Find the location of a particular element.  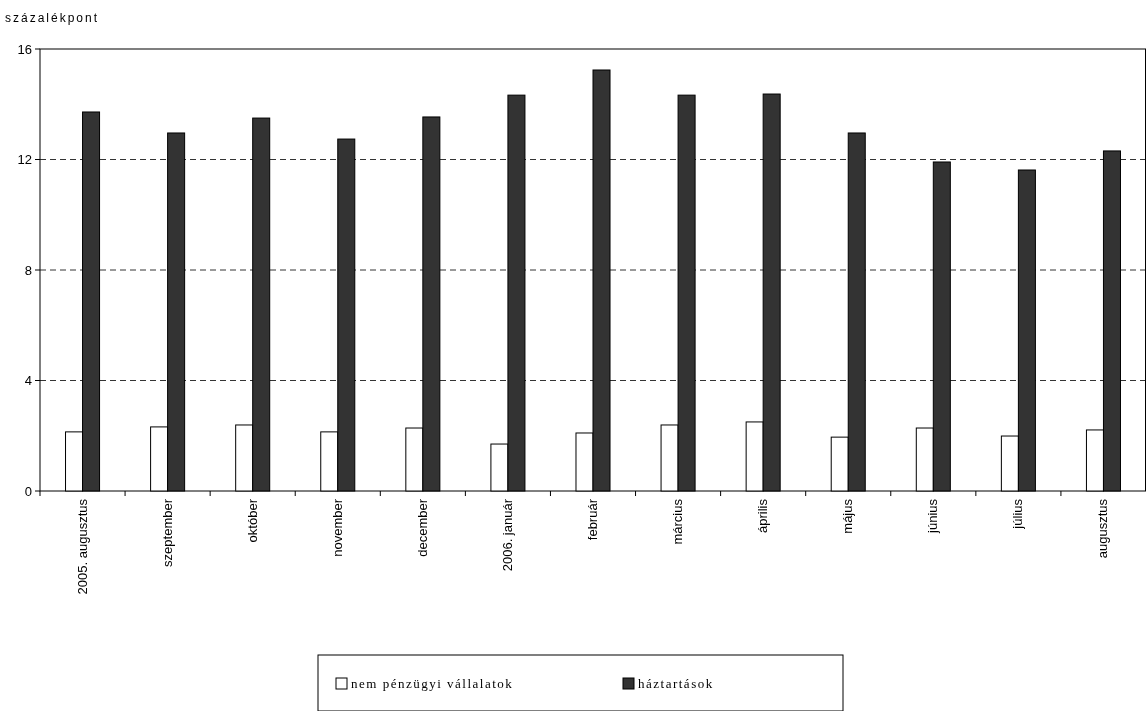

x-tick-label: október is located at coordinates (252, 520).